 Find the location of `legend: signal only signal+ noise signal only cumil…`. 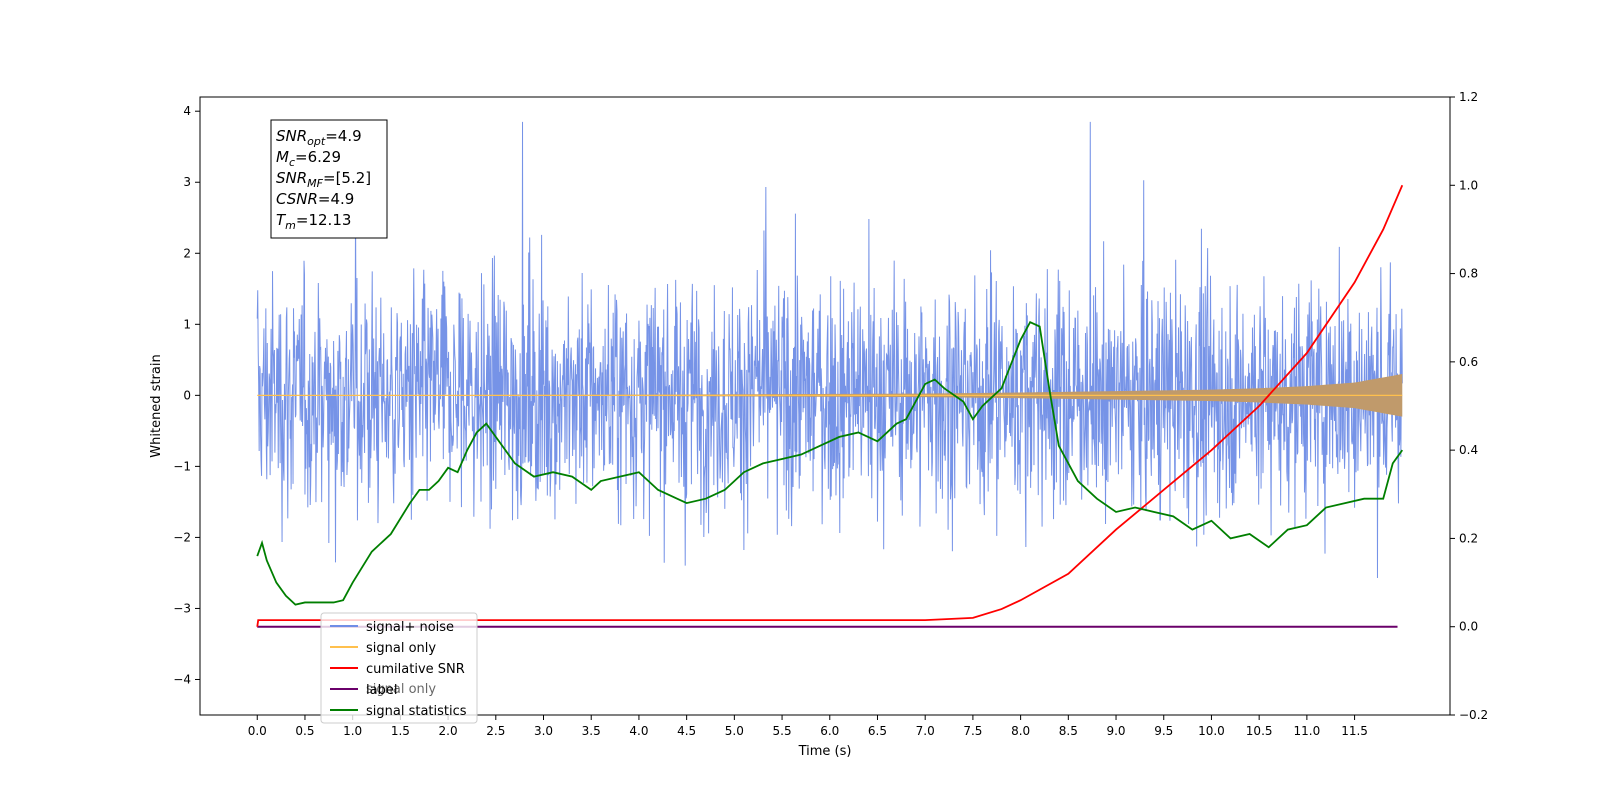

legend: signal only signal+ noise signal only cumil… is located at coordinates (399, 668).